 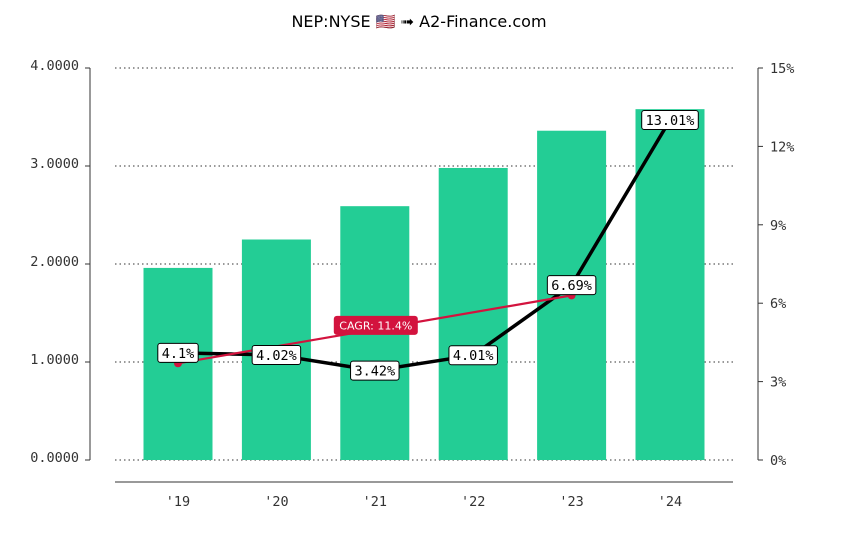 What do you see at coordinates (418, 21) in the screenshot?
I see `chart-title: NEP:NYSE 🇺🇸 ➟ A2-Finance.com` at bounding box center [418, 21].